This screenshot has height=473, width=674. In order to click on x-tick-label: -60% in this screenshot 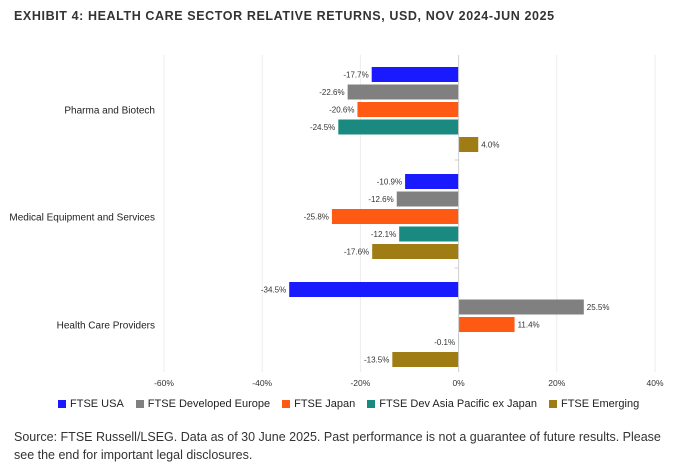, I will do `click(164, 383)`.